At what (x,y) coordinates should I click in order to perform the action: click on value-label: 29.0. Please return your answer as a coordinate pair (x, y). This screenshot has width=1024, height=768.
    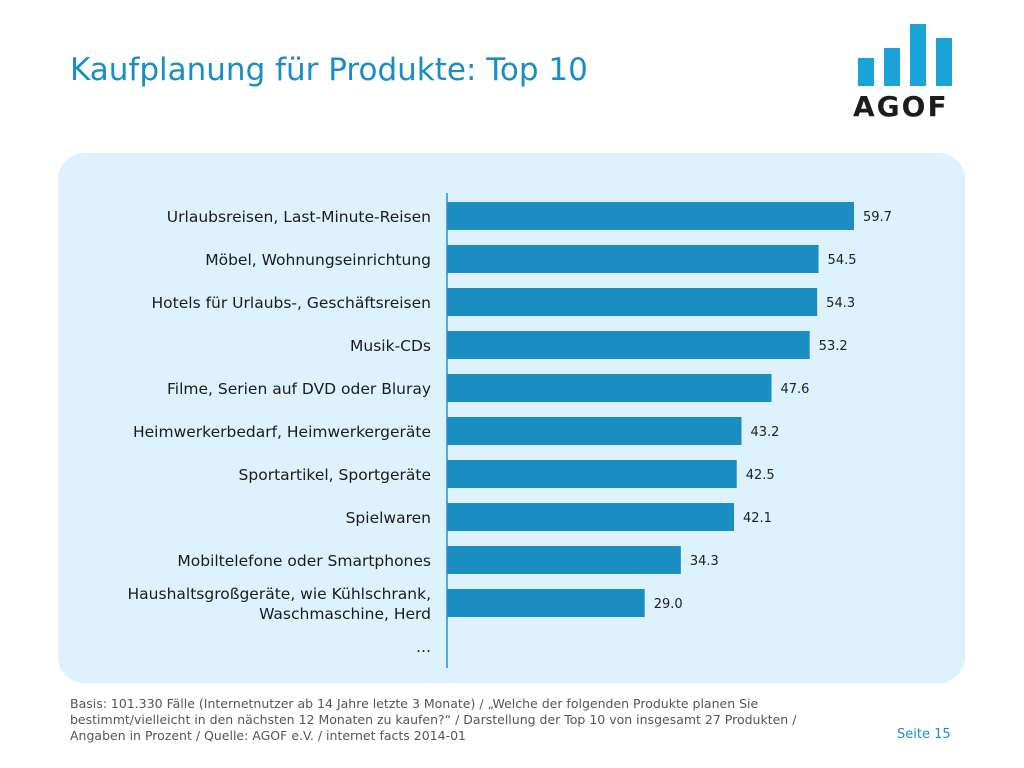
    Looking at the image, I should click on (668, 604).